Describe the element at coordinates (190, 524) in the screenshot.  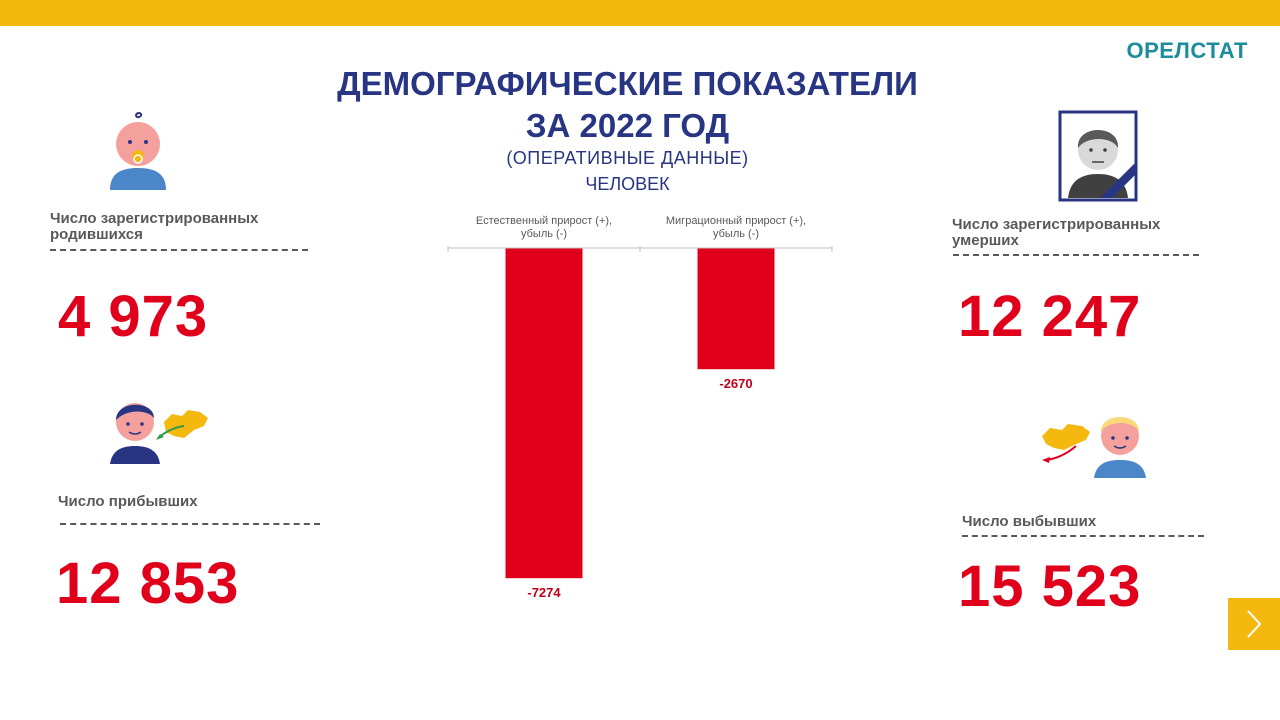
I see `arrivals-divider` at that location.